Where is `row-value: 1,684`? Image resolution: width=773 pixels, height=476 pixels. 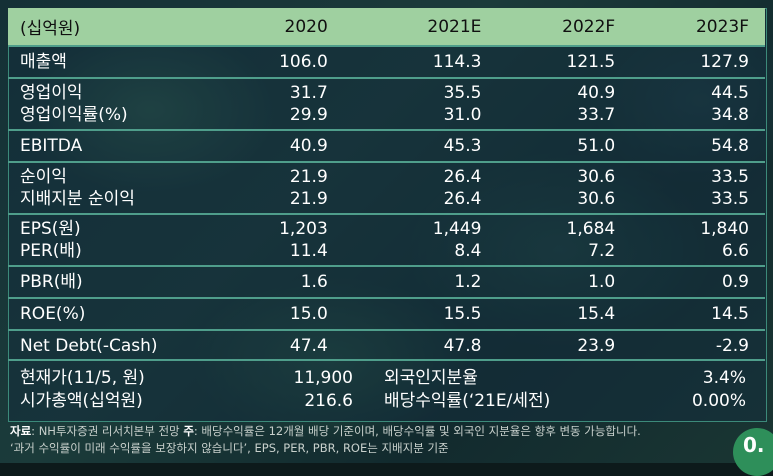 row-value: 1,684 is located at coordinates (591, 229).